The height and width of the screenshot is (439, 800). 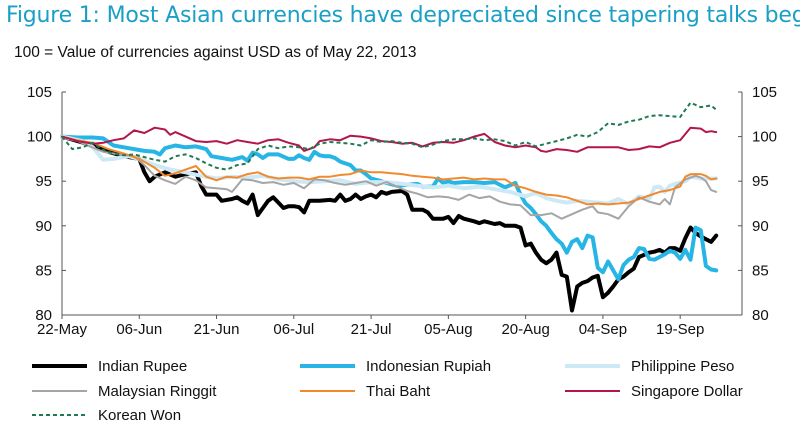 I want to click on y-tick-label-right: 95, so click(x=760, y=181).